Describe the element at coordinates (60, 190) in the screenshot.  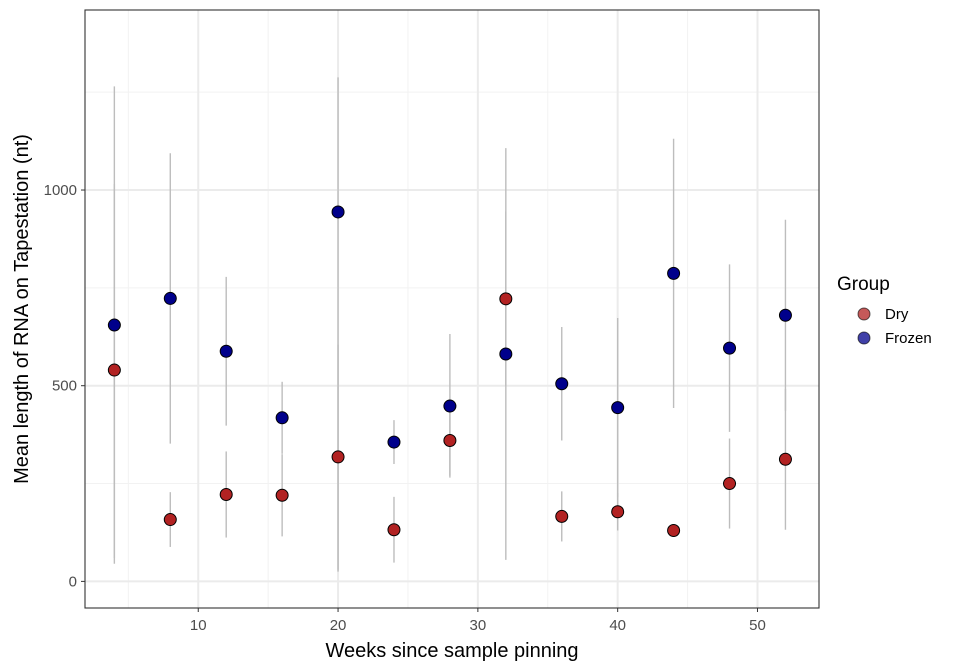
I see `y-tick-label: 1000` at that location.